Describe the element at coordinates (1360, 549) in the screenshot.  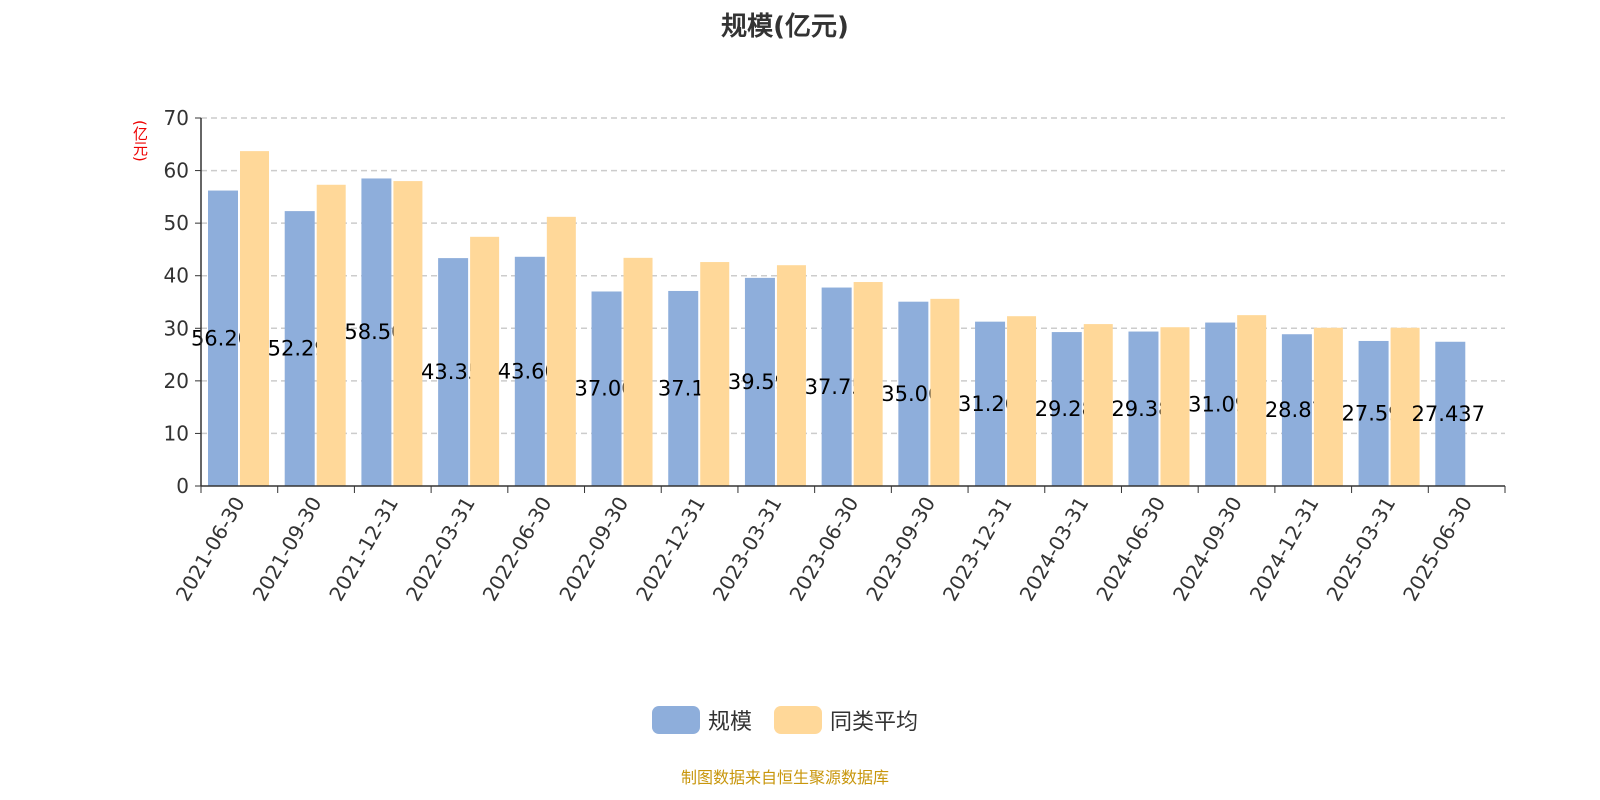
I see `x-tick-label: 2025-03-31` at that location.